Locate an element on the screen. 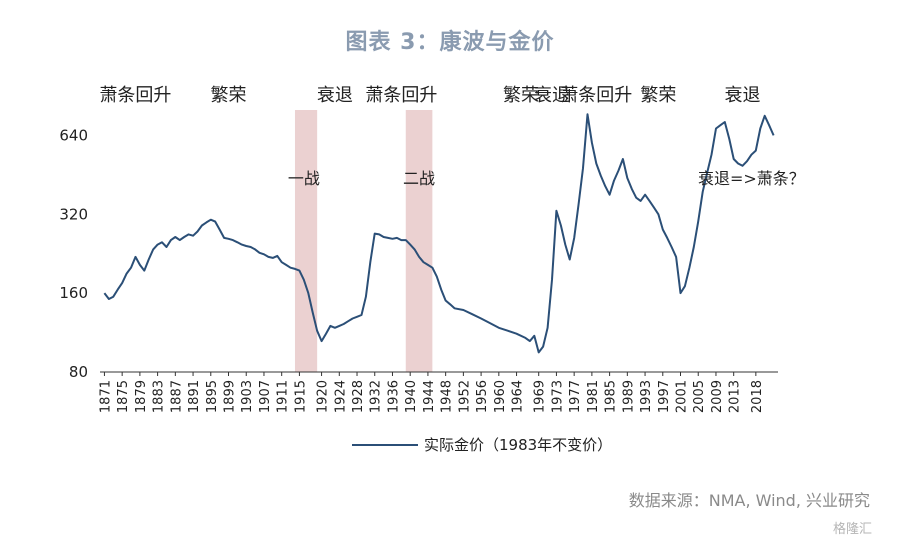  y-tick-label: 320 is located at coordinates (73, 214).